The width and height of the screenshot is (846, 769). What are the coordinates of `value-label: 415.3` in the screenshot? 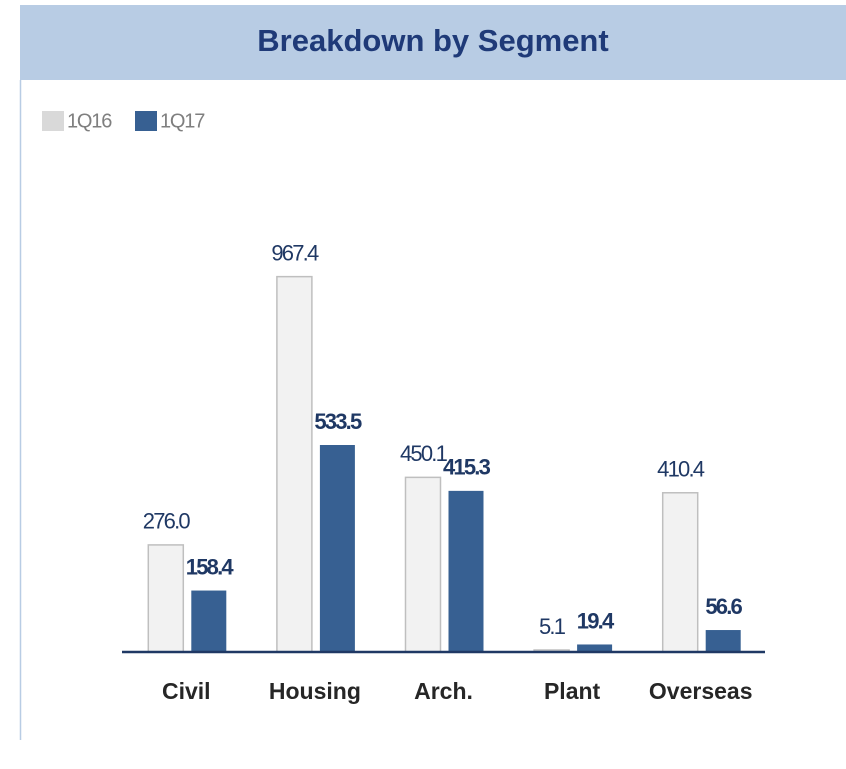 It's located at (467, 467).